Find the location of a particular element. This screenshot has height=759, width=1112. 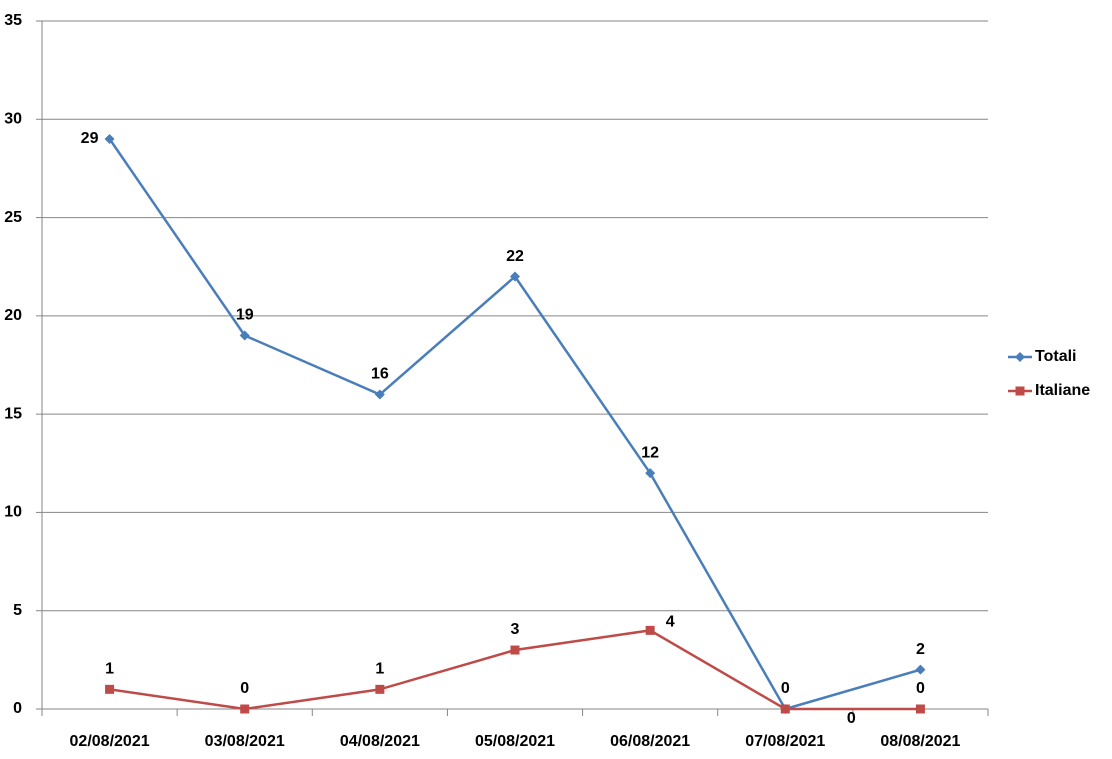

x-tick-label: 04/08/2021 is located at coordinates (380, 741).